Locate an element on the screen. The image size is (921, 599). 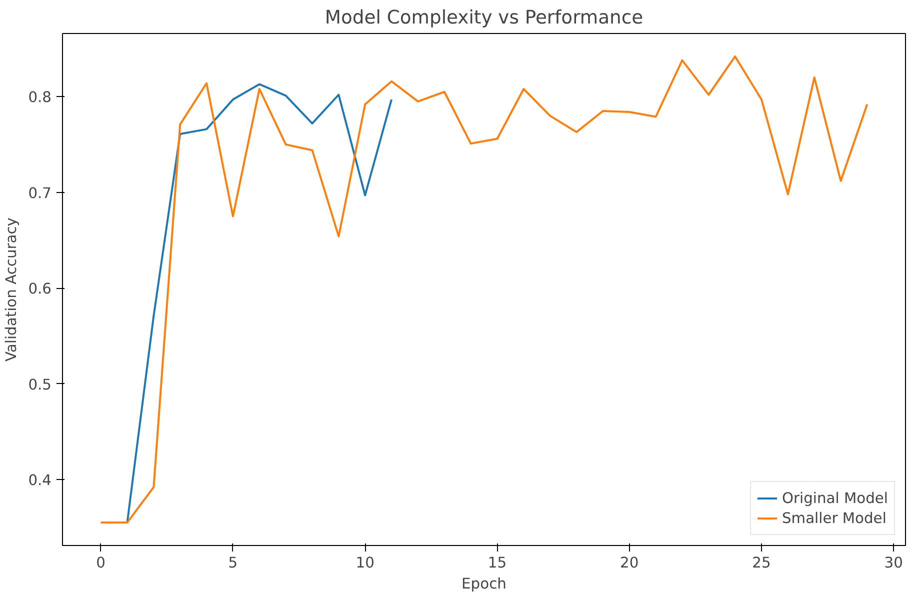
y-tick-label: 0.5 is located at coordinates (40, 385).